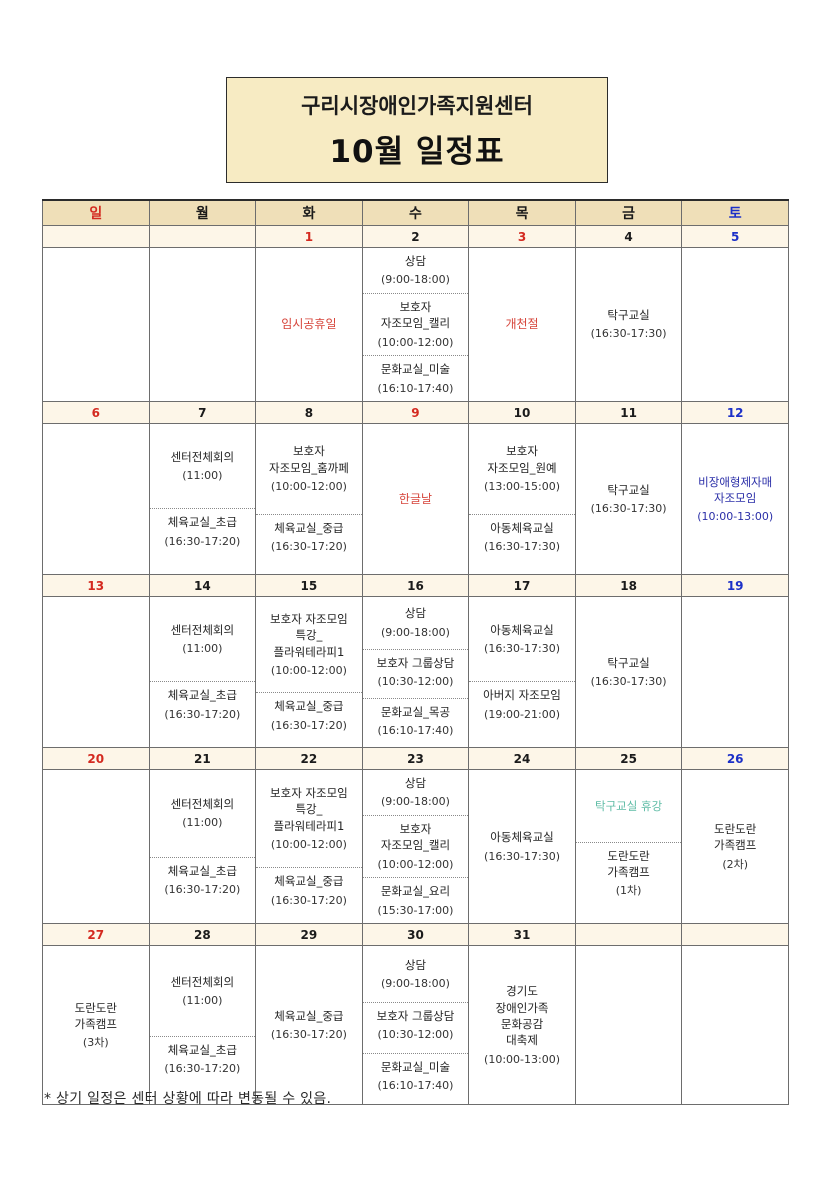  Describe the element at coordinates (522, 1016) in the screenshot. I see `event-name: 경기도 장애인가족 문화공감 대축제` at that location.